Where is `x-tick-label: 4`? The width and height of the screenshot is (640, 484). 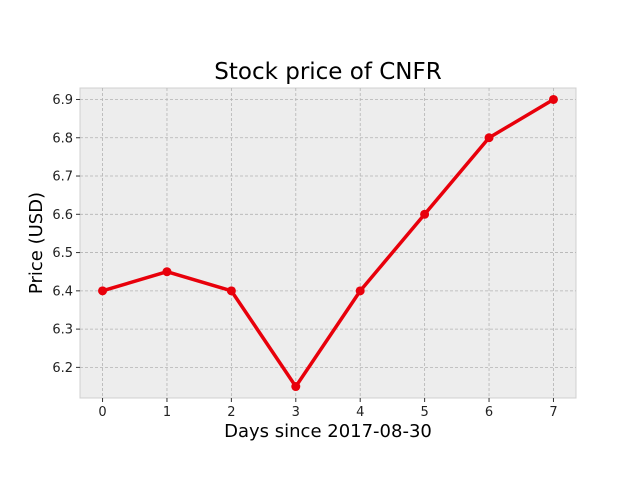 x-tick-label: 4 is located at coordinates (360, 412).